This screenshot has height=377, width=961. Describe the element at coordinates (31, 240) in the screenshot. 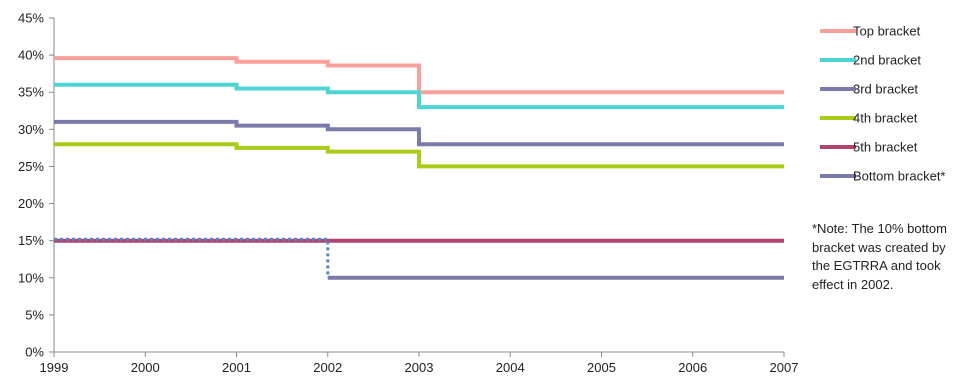

I see `y-tick-label: 15%` at that location.